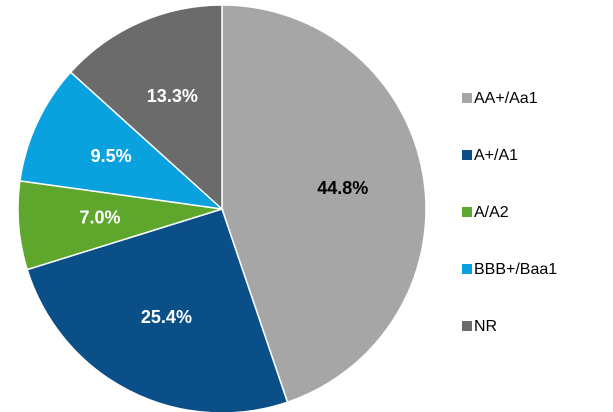 This screenshot has width=613, height=412. What do you see at coordinates (496, 155) in the screenshot?
I see `legend-label: A+/A1` at bounding box center [496, 155].